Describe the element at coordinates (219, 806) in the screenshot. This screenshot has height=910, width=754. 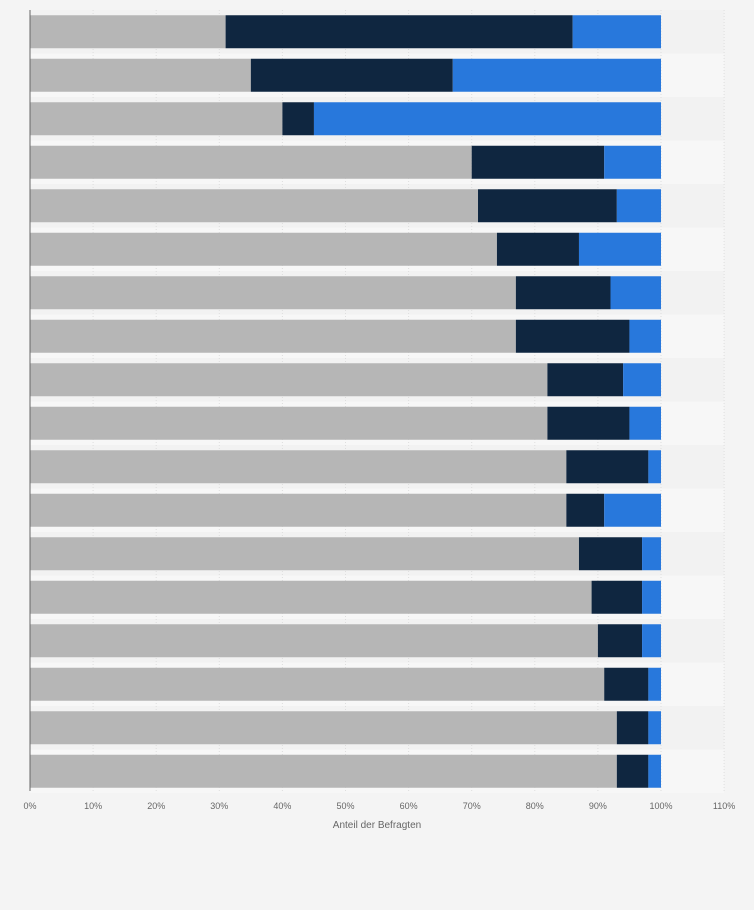
I see `x-tick-label: 30%` at that location.